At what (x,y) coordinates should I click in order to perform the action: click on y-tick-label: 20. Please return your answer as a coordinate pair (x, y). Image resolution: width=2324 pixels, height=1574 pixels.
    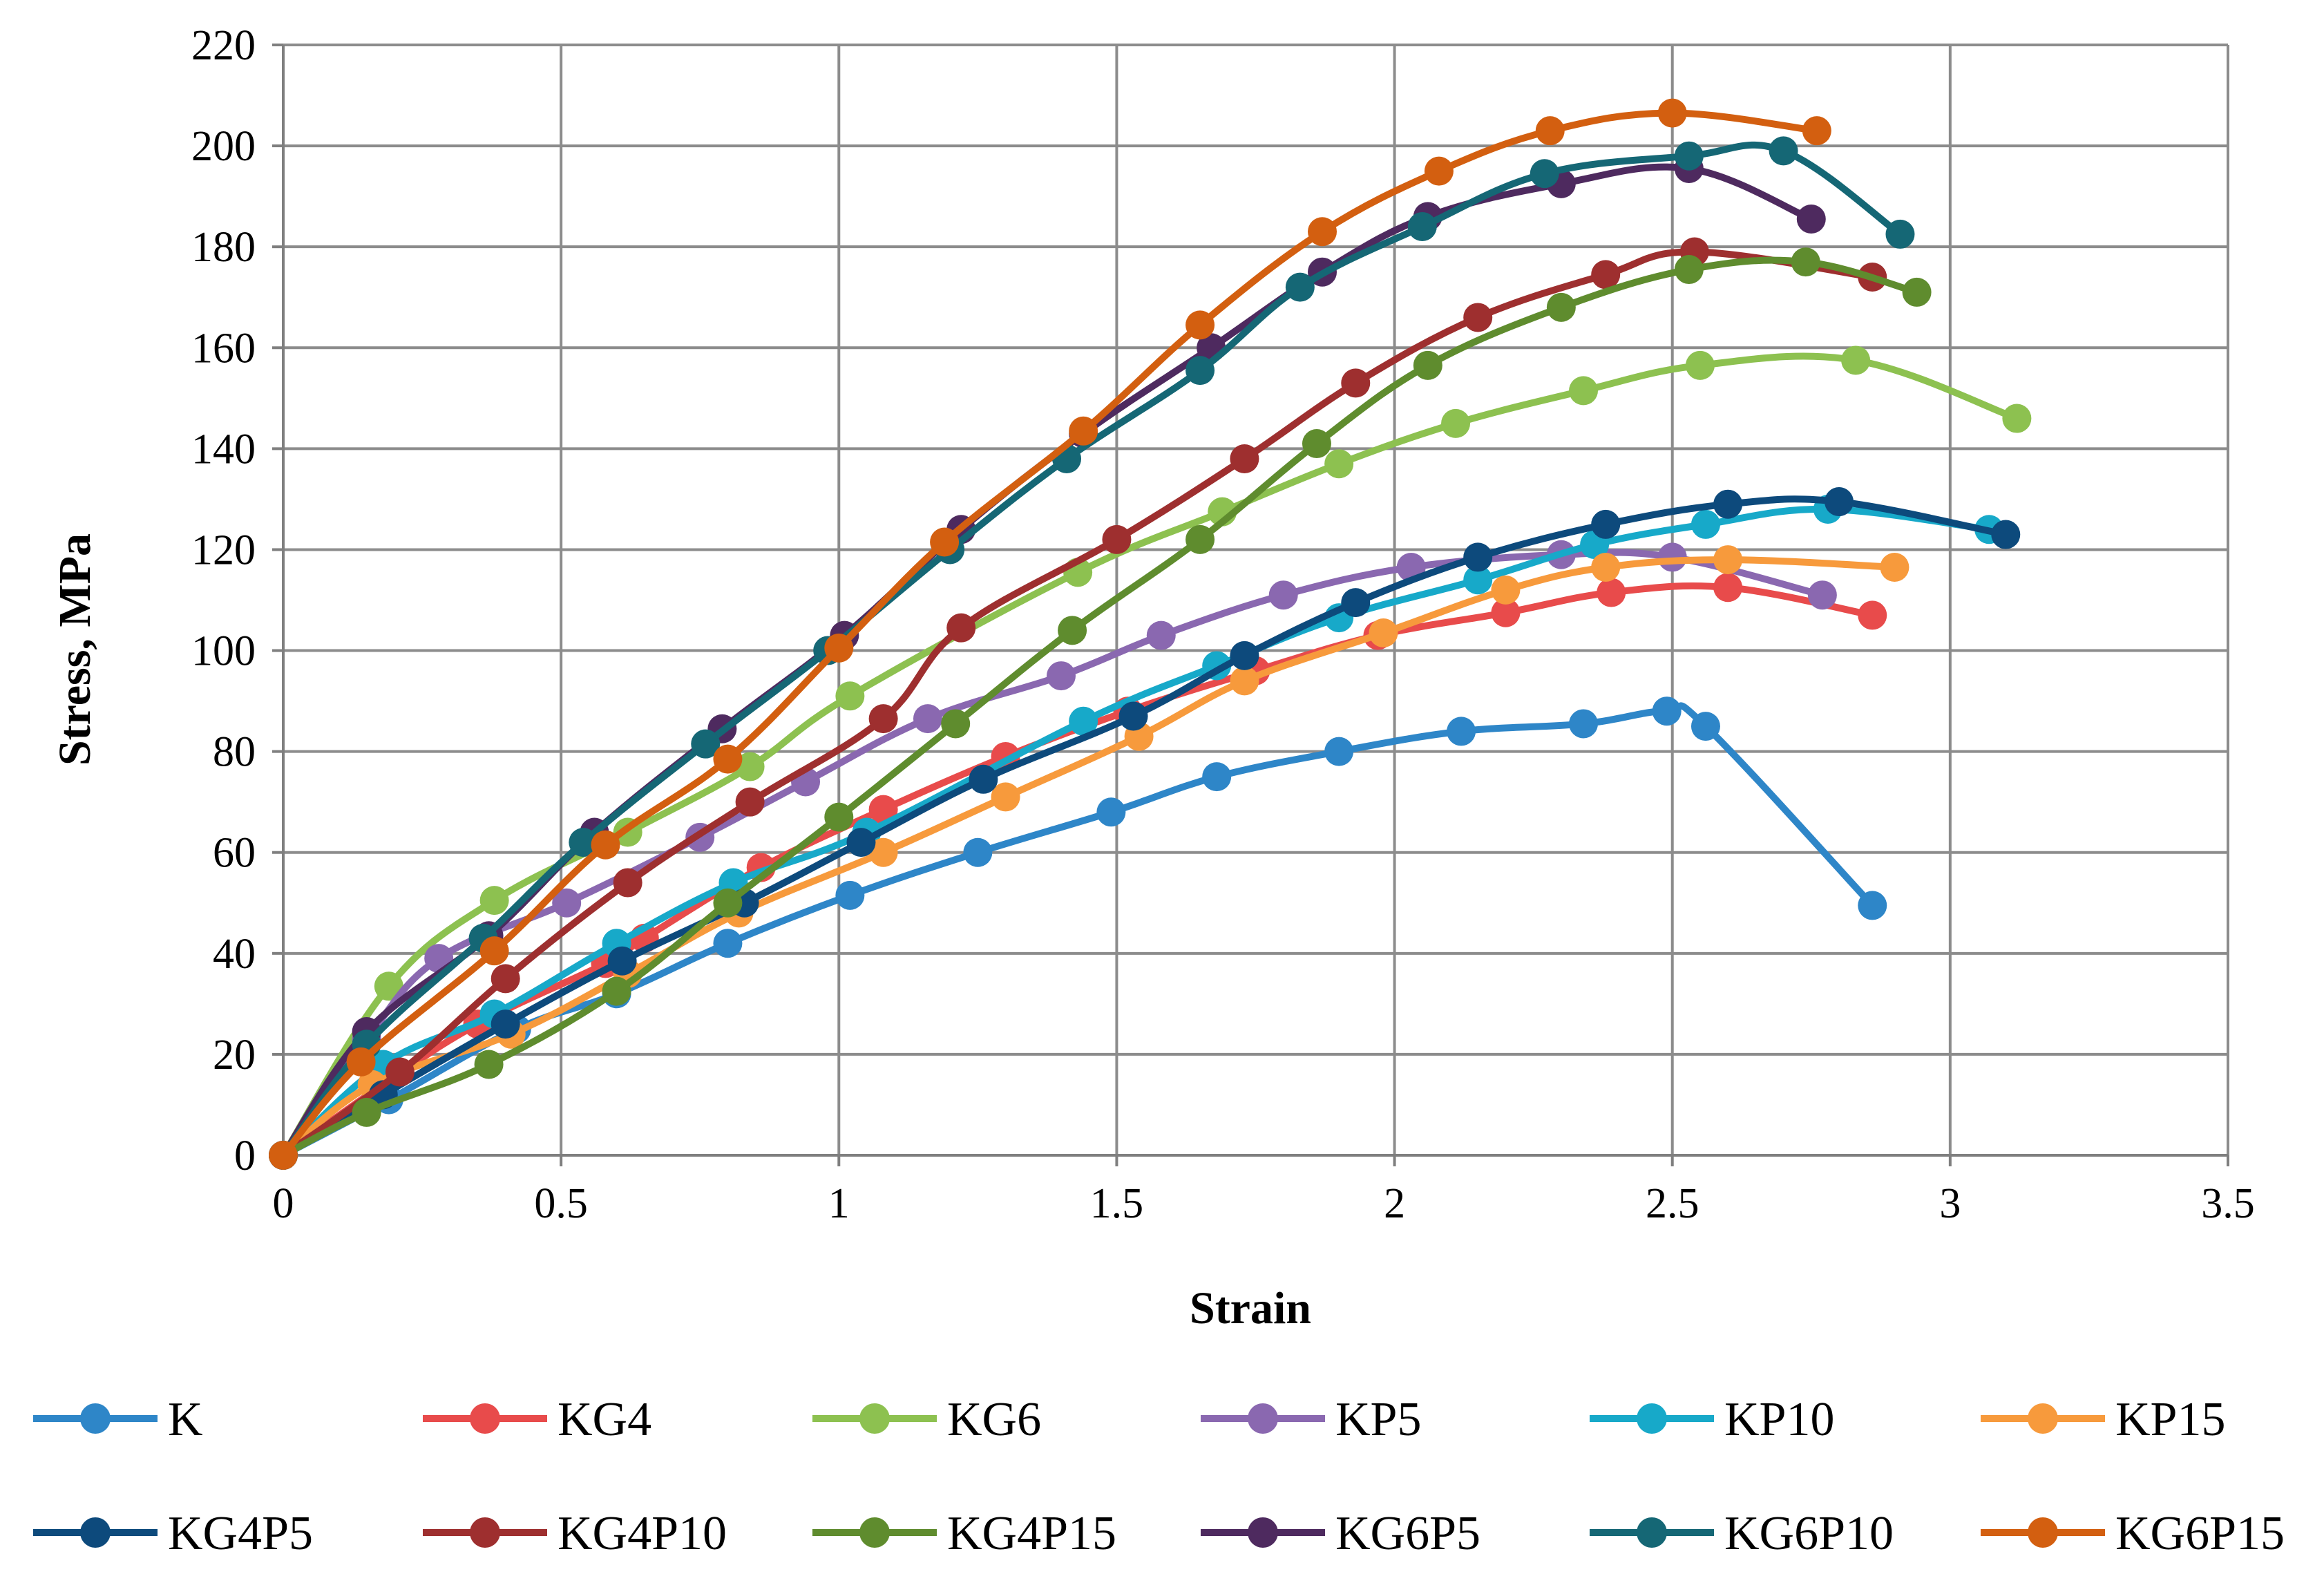
    Looking at the image, I should click on (234, 1055).